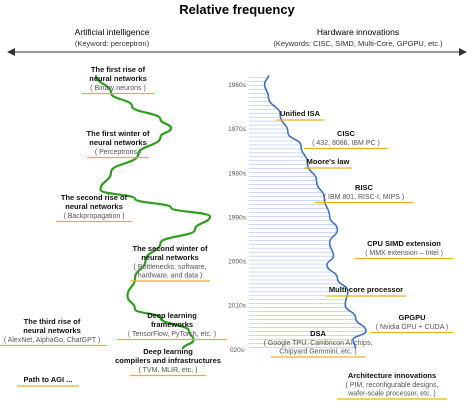 This screenshot has width=474, height=413. What do you see at coordinates (404, 253) in the screenshot?
I see `annotation-detail: ( MMX extension – Intel )` at bounding box center [404, 253].